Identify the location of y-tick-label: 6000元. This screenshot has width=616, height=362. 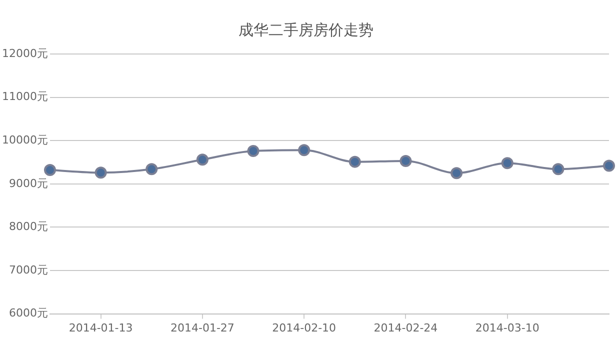
(28, 313).